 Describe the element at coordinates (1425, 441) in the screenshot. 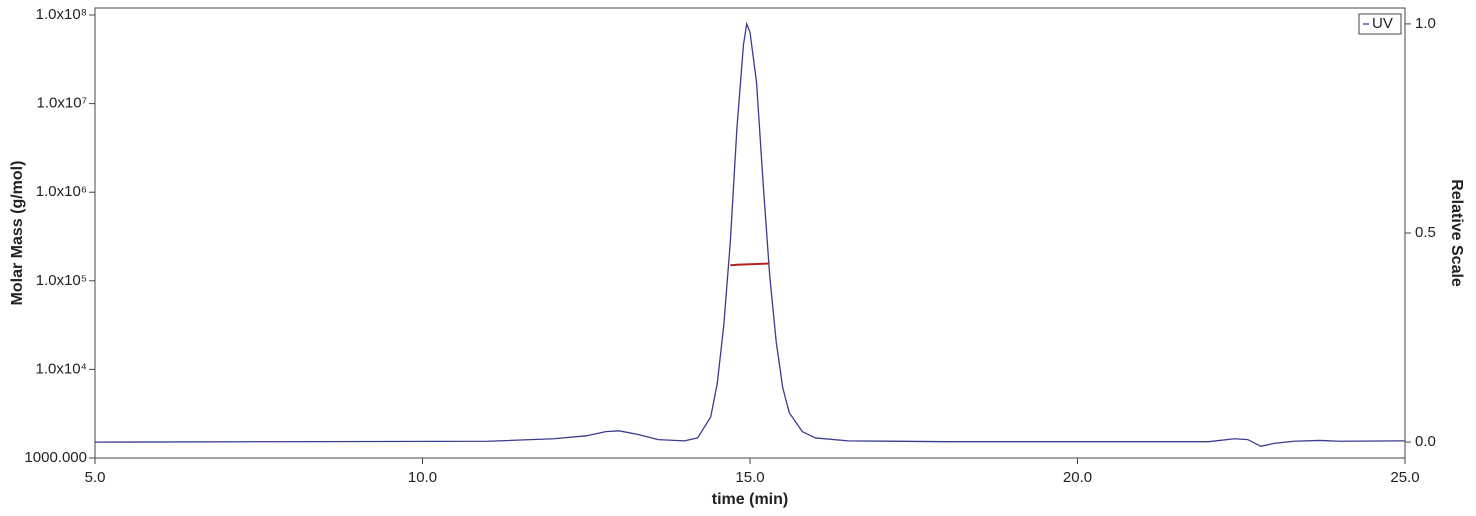

I see `y2-tick-label: 0.0` at that location.